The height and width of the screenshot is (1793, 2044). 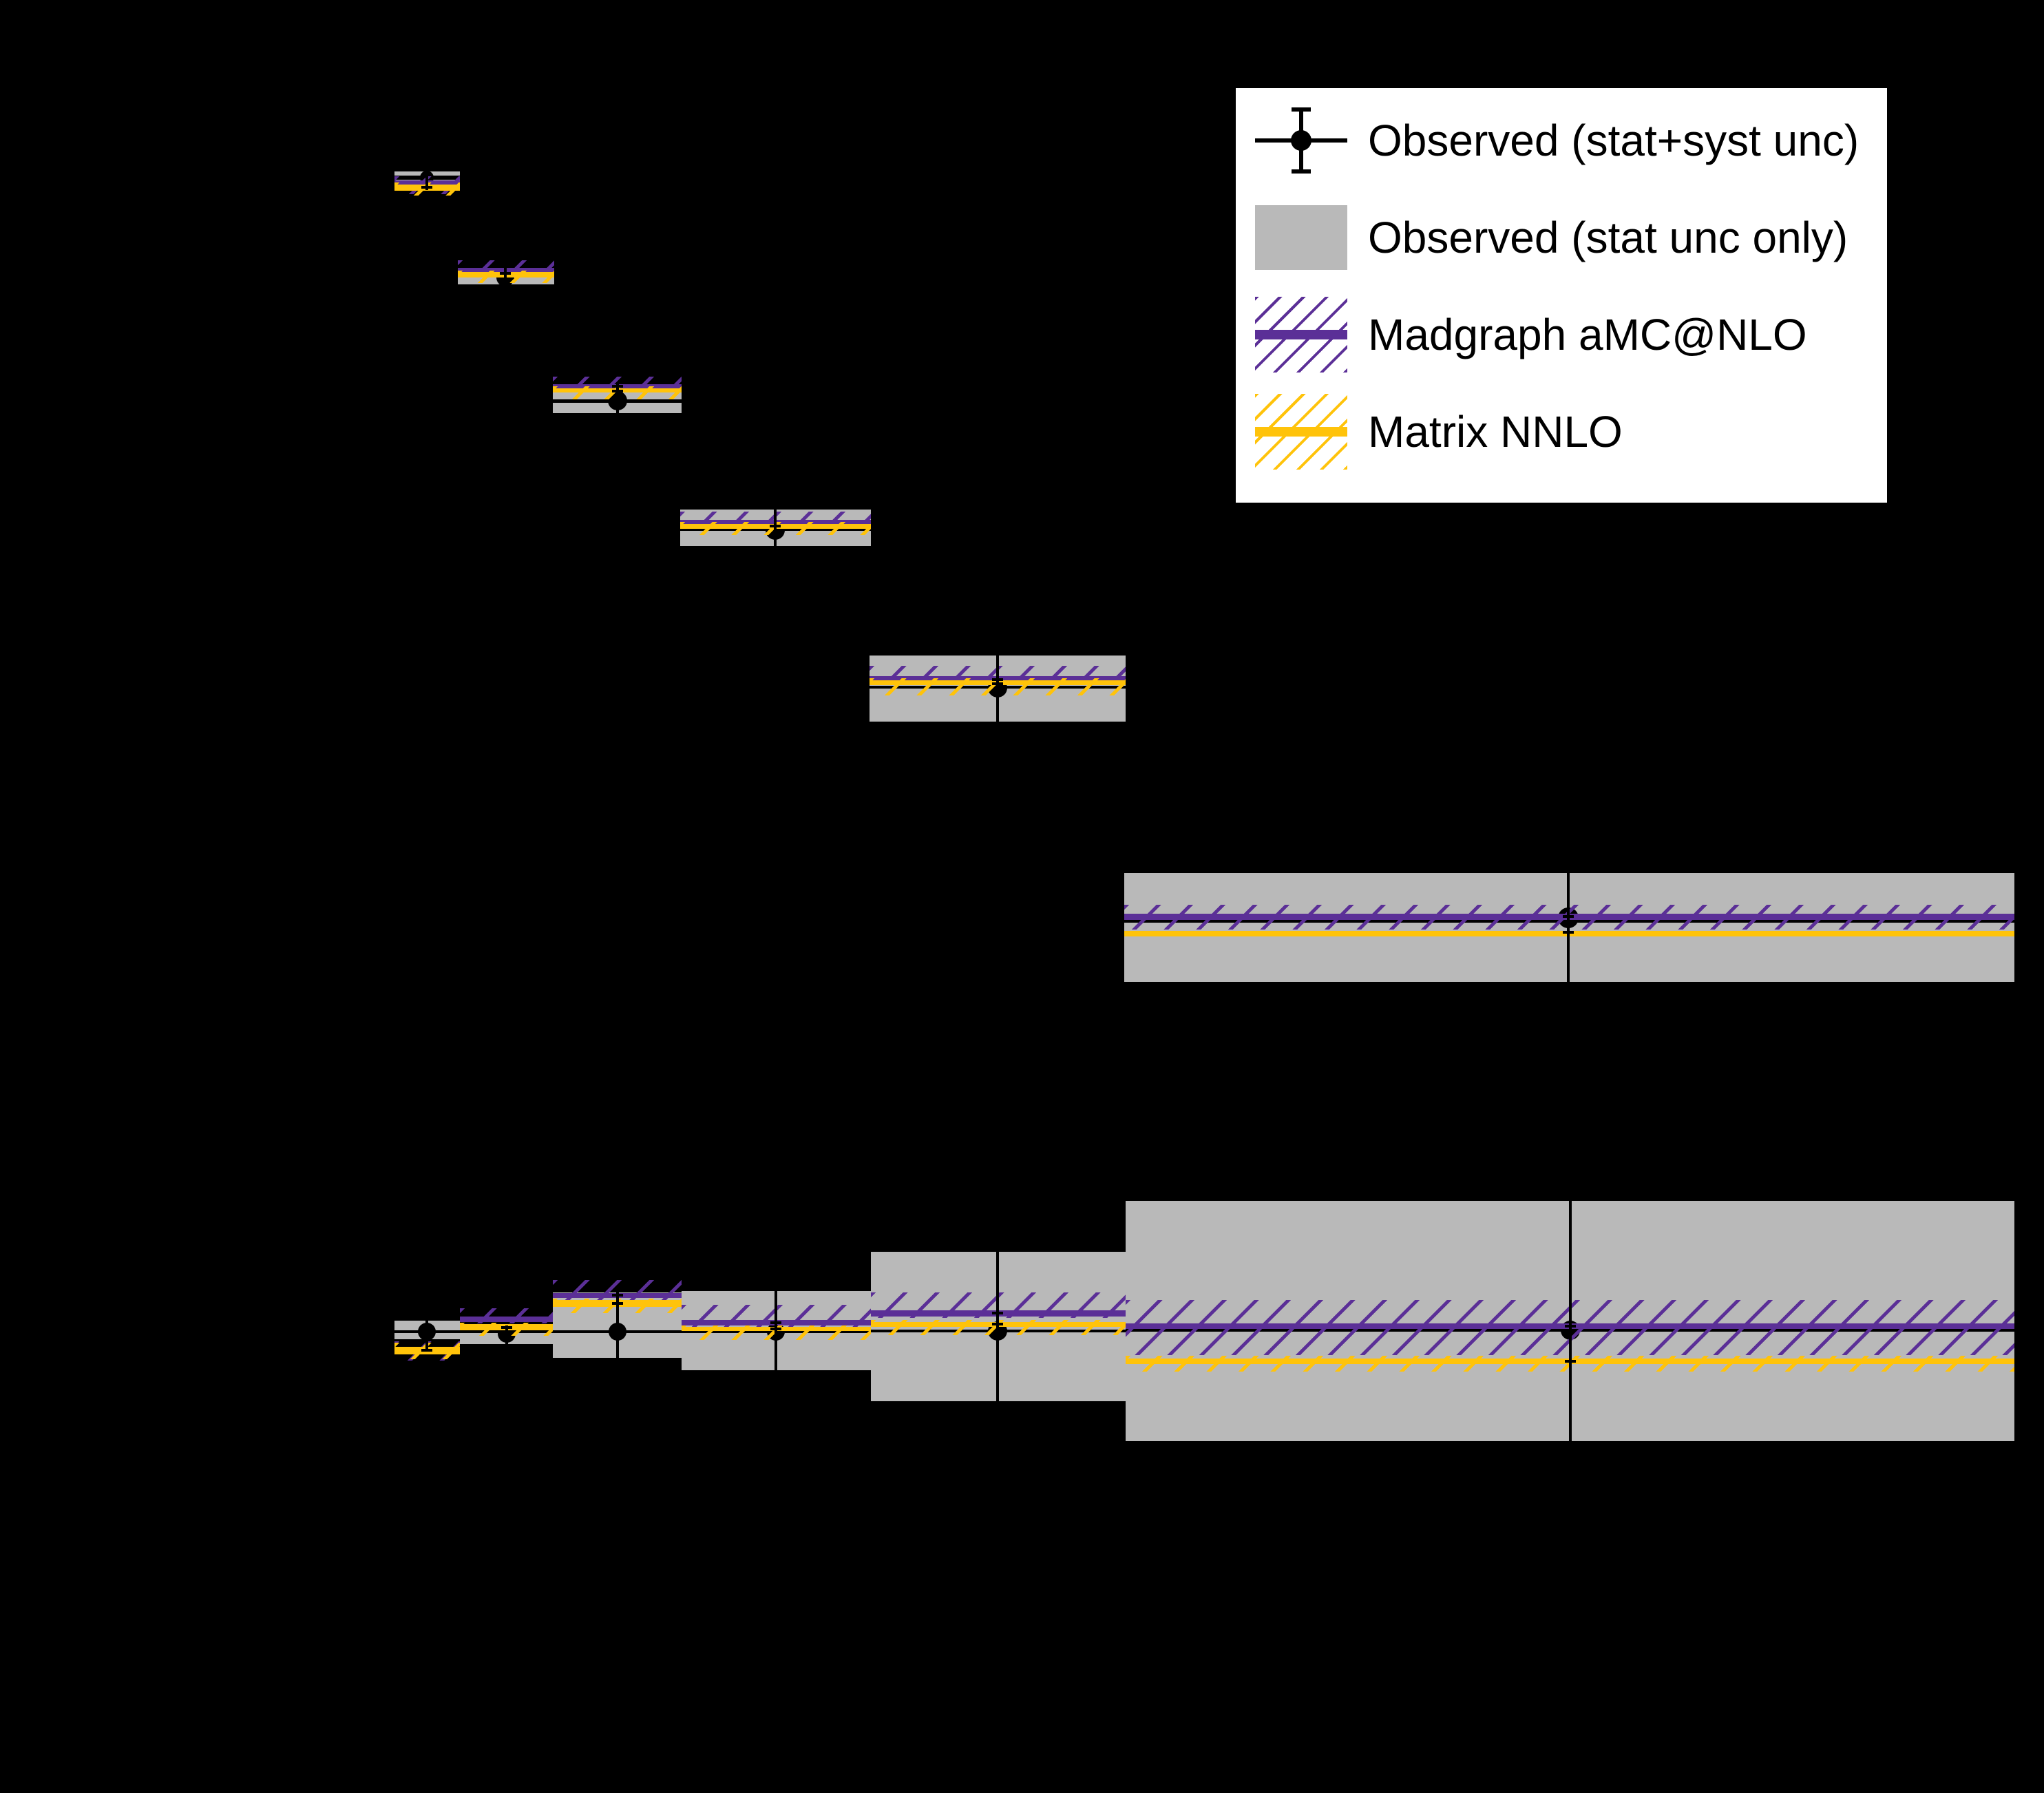 I want to click on legend-madgraph-line-swatch, so click(x=1301, y=334).